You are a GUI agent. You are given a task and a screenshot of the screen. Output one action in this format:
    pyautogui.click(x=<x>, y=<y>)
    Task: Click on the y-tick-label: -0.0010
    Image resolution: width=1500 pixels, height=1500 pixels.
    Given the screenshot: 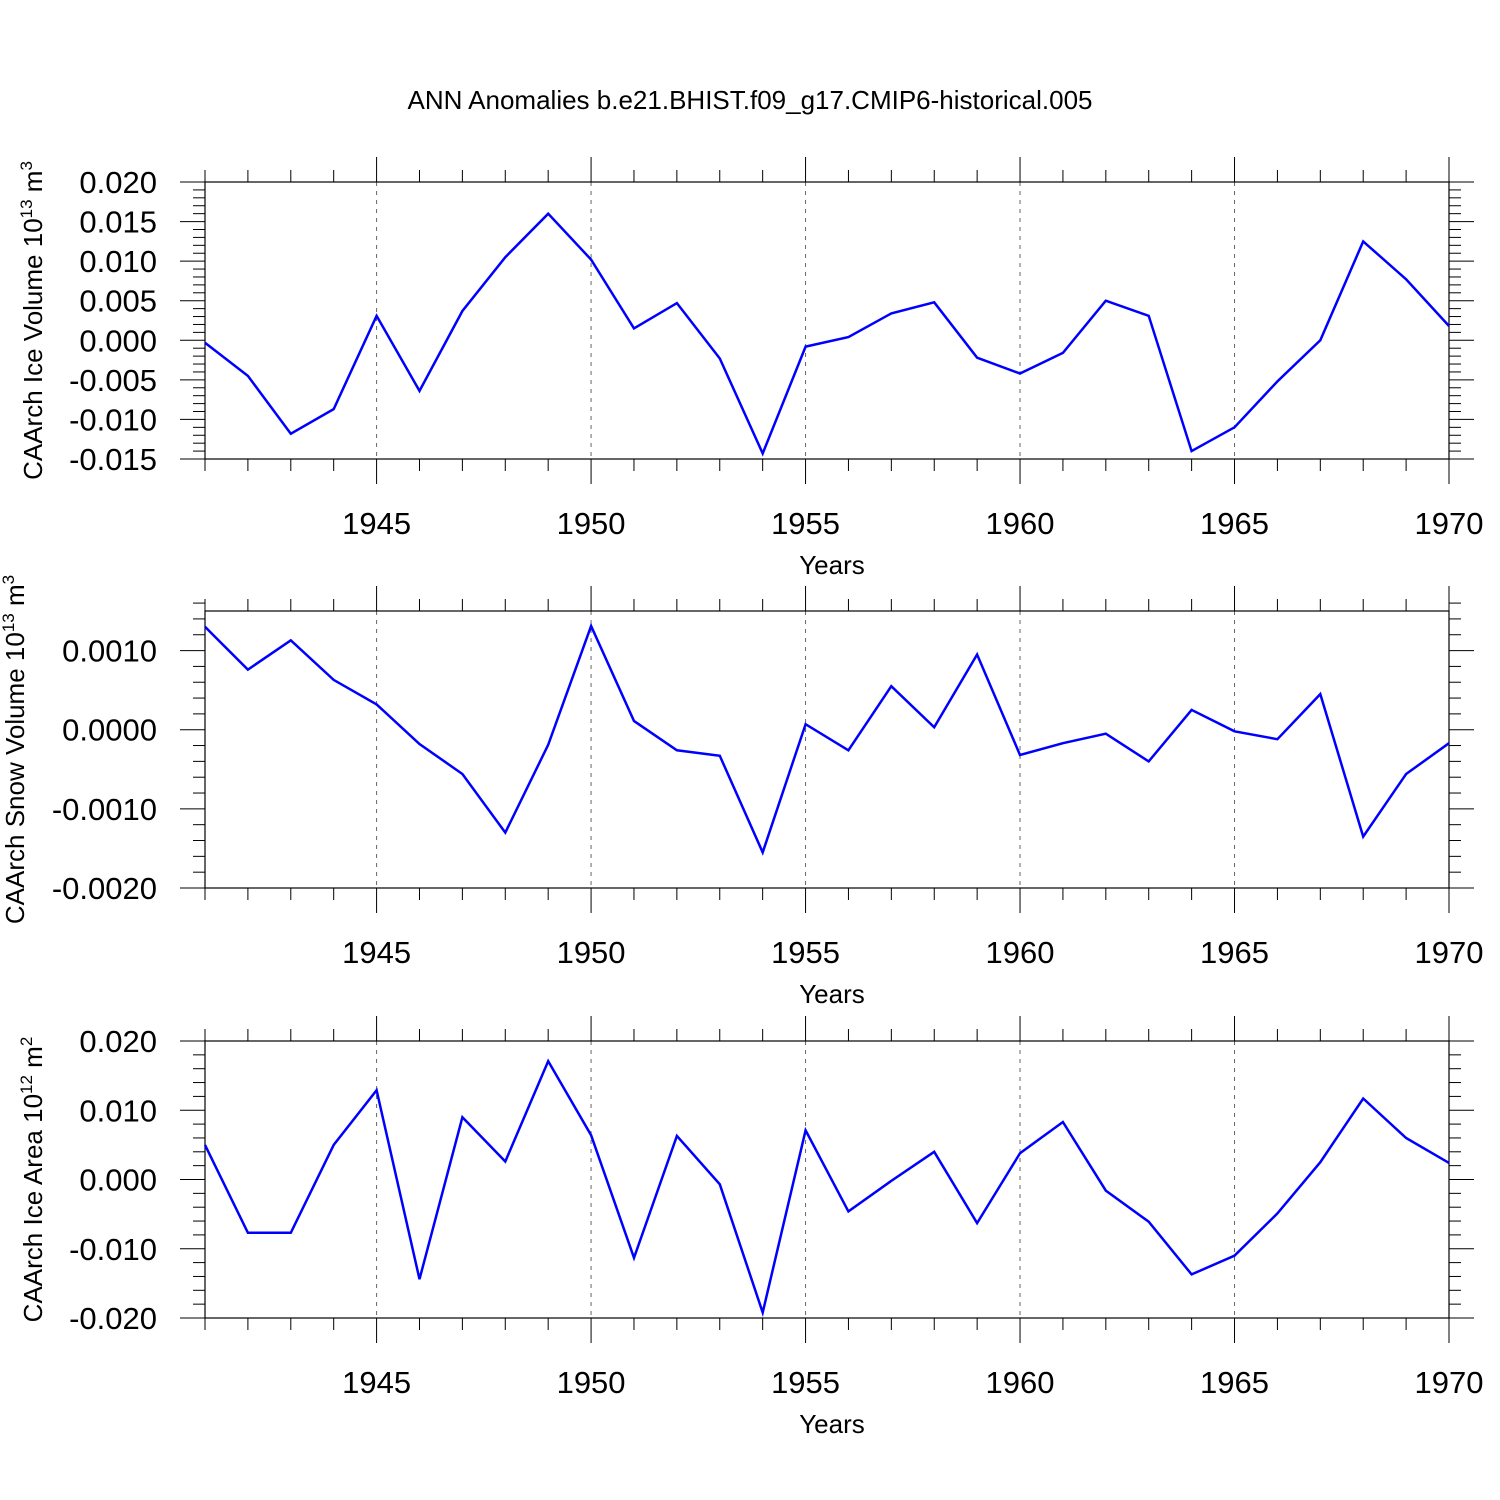 What is the action you would take?
    pyautogui.click(x=104, y=809)
    